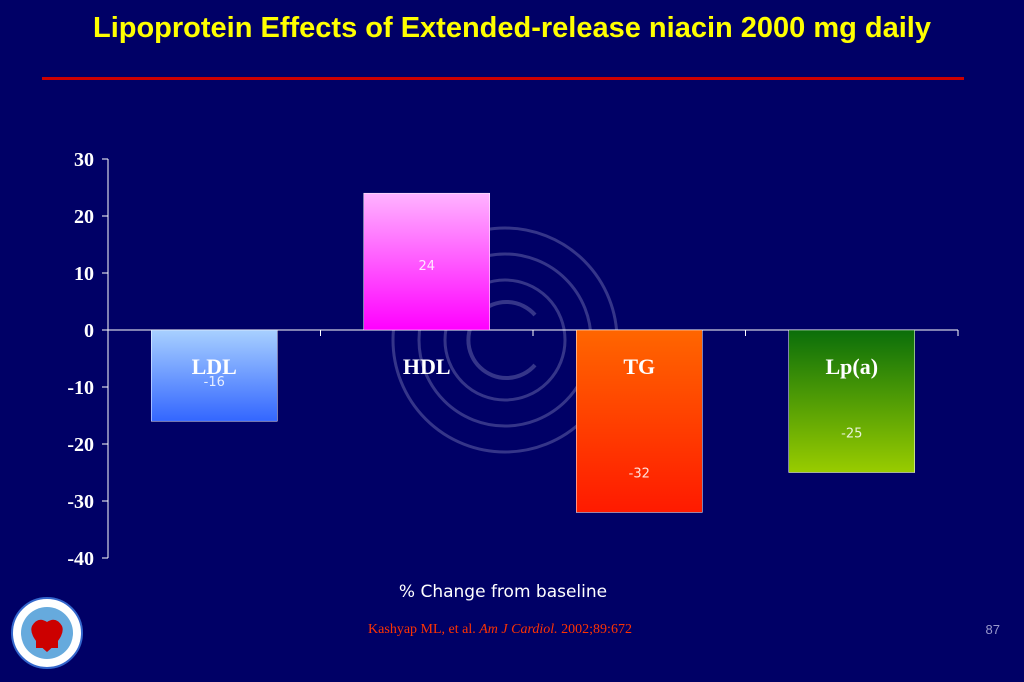 This screenshot has height=682, width=1024. I want to click on title-divider, so click(503, 78).